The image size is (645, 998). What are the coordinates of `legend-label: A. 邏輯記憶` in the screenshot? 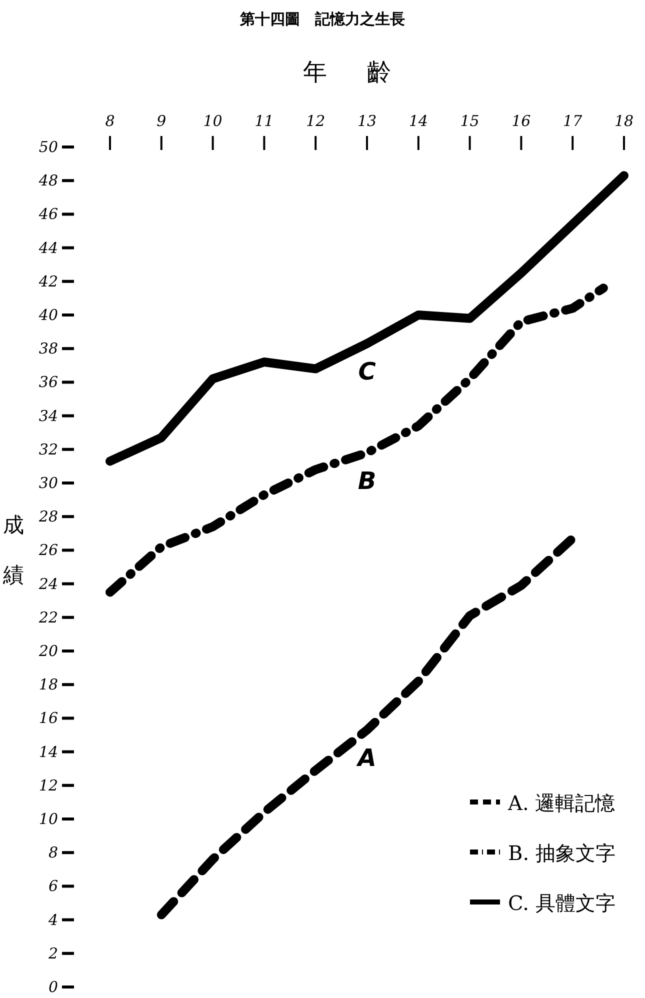 It's located at (561, 803).